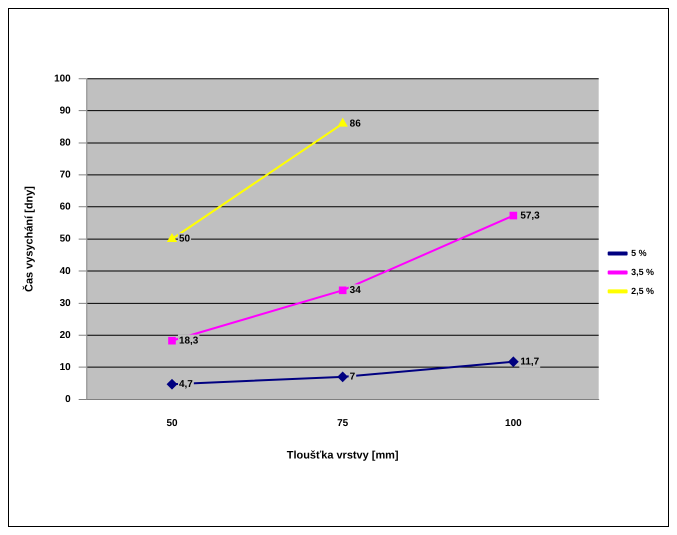  What do you see at coordinates (66, 175) in the screenshot?
I see `y-tick-label: 70` at bounding box center [66, 175].